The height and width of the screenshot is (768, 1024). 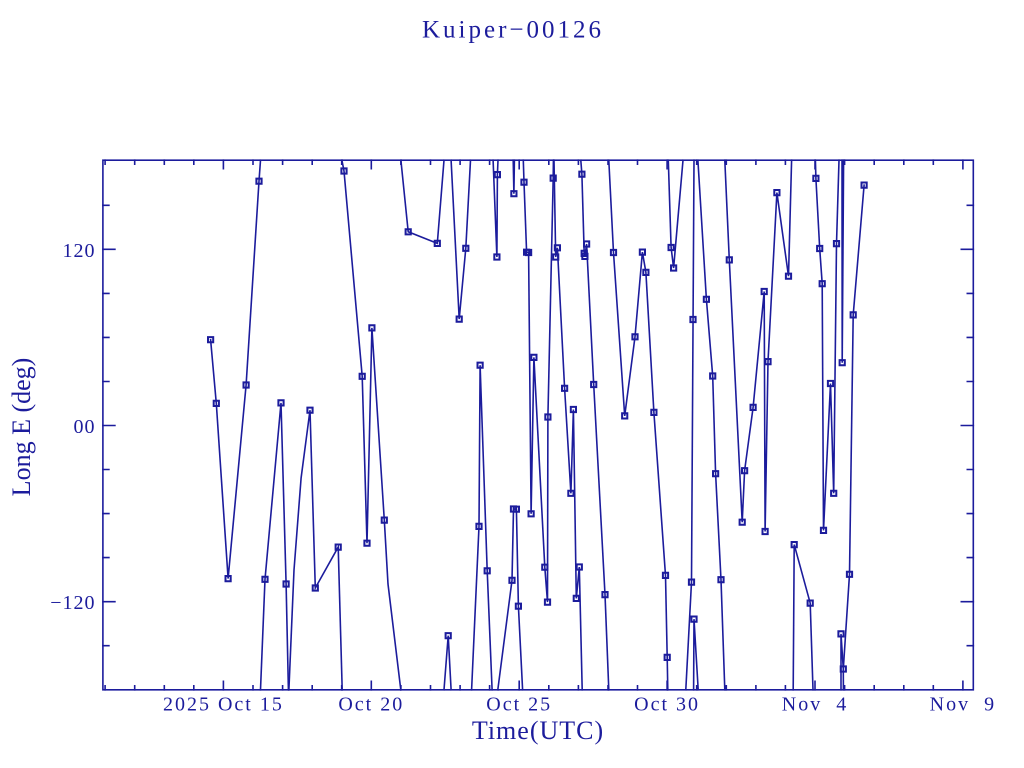 What do you see at coordinates (963, 705) in the screenshot?
I see `svg-text: Nov 9` at bounding box center [963, 705].